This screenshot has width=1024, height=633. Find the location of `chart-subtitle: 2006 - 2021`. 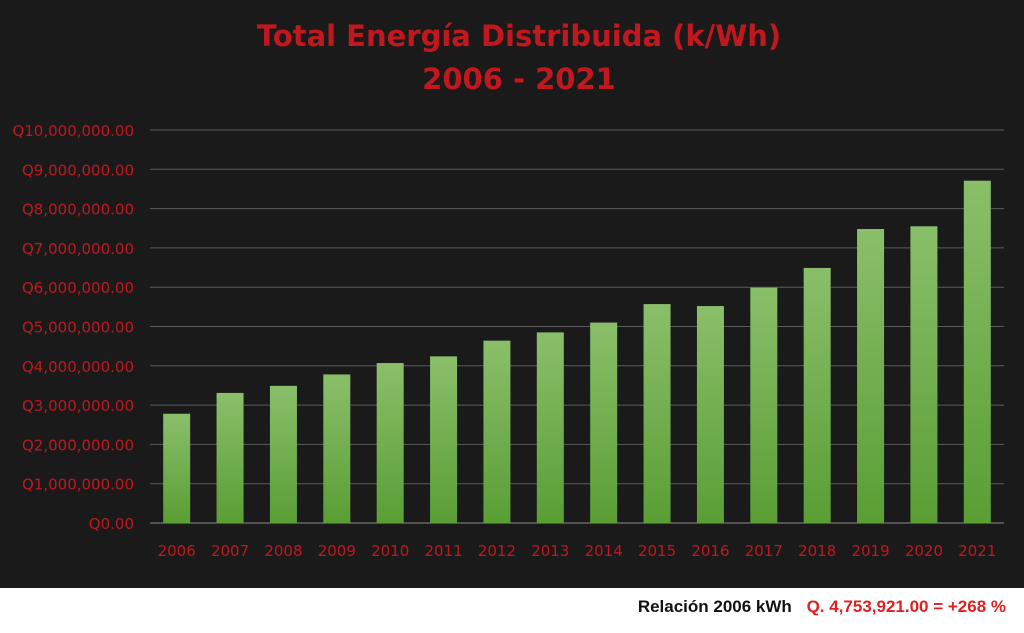

chart-subtitle: 2006 - 2021 is located at coordinates (519, 79).